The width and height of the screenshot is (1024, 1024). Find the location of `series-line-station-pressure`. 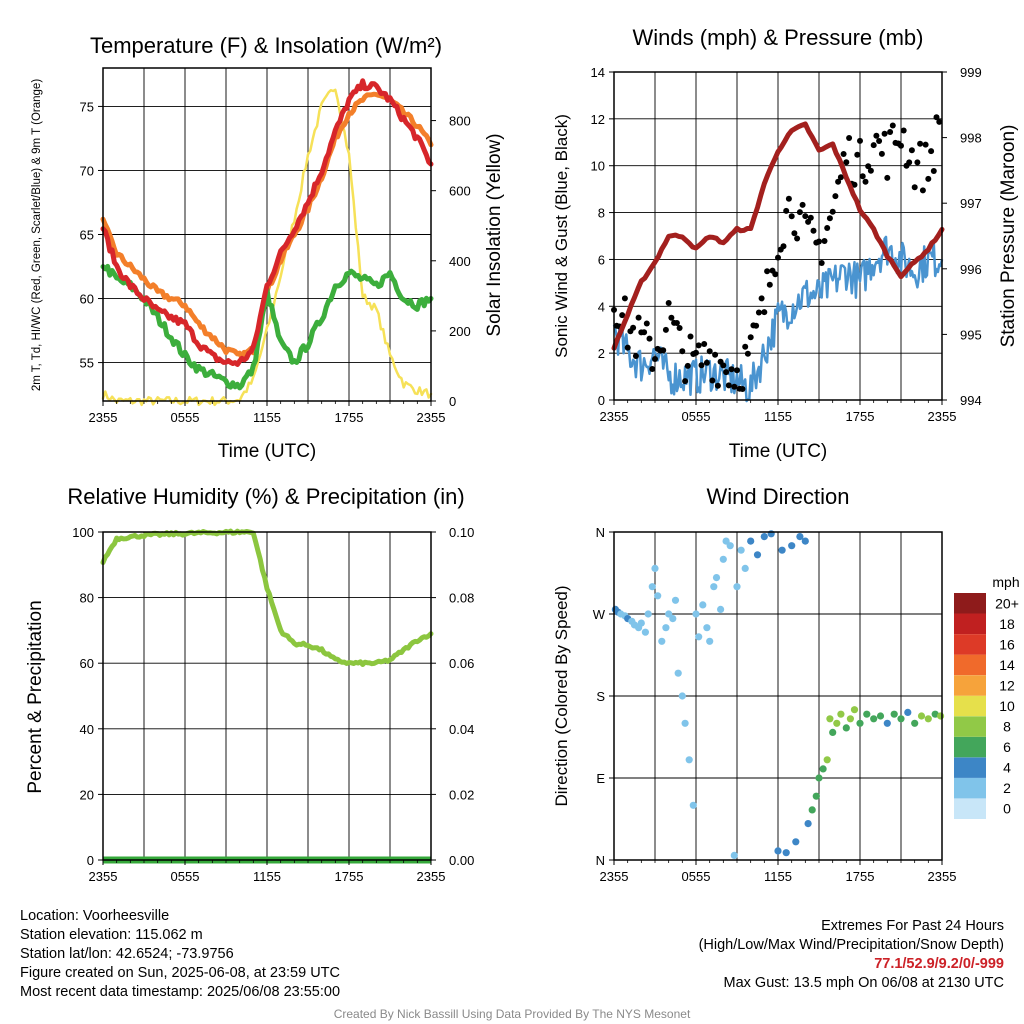

series-line-station-pressure is located at coordinates (778, 236).